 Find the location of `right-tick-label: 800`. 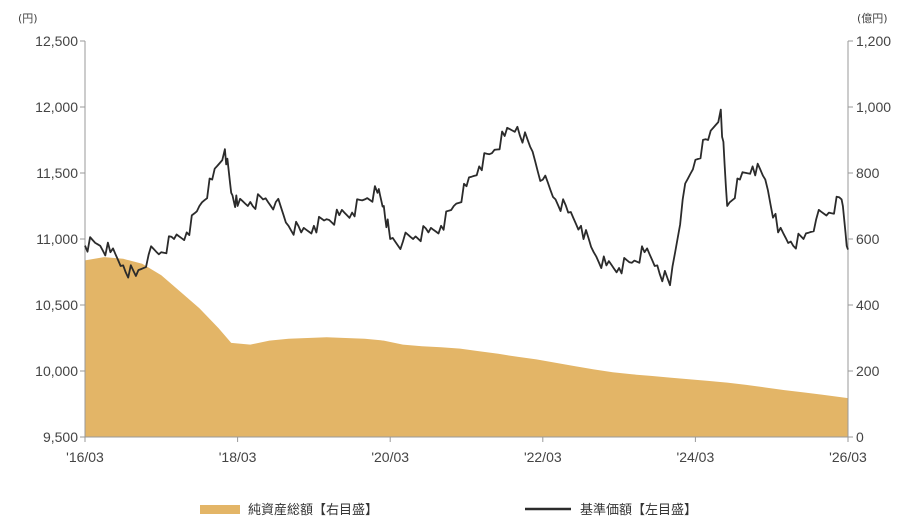

right-tick-label: 800 is located at coordinates (868, 173).